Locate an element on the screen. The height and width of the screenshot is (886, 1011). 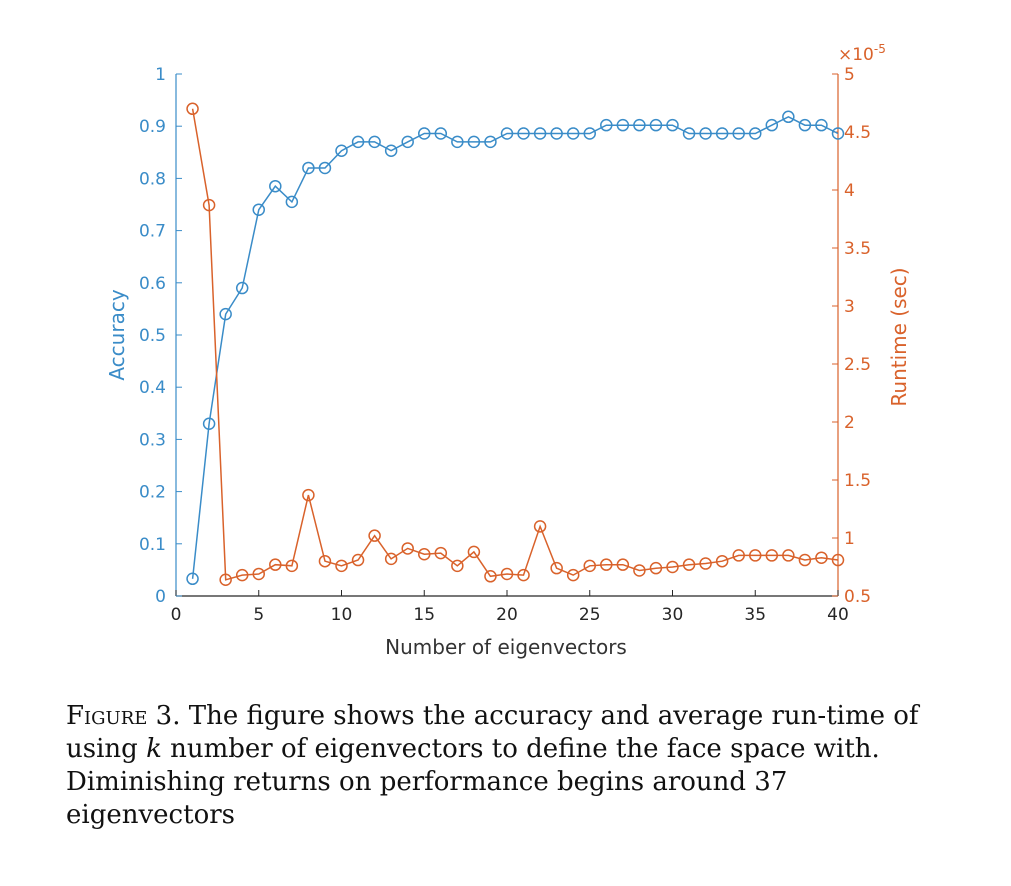
right-axis-multiplier: ×10⁻⁵ is located at coordinates (862, 53).